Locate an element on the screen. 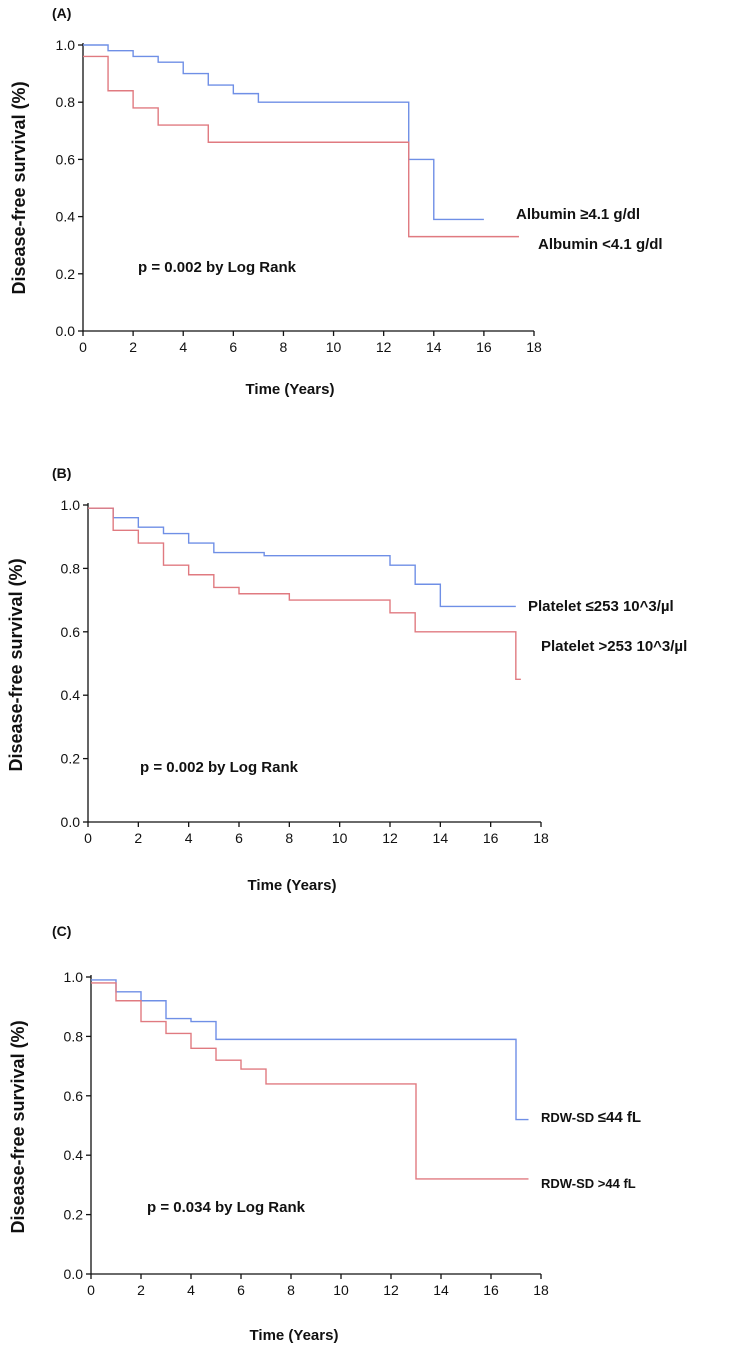 The width and height of the screenshot is (746, 1352). legend-rdw-high-prefix: RDW-SD is located at coordinates (569, 1183).